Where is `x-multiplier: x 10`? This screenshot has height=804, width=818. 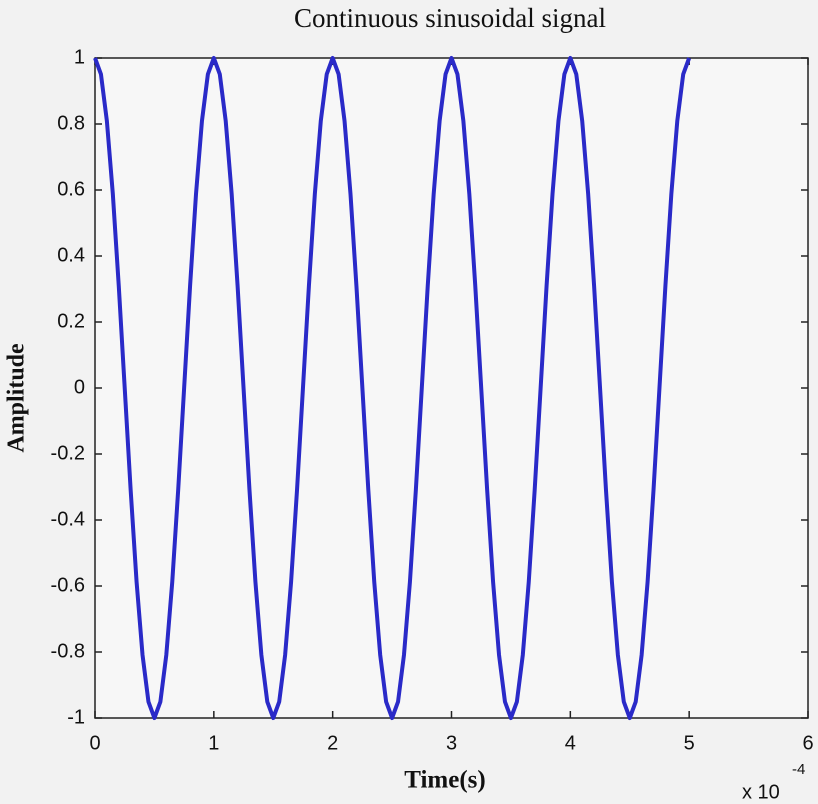
x-multiplier: x 10 is located at coordinates (761, 792).